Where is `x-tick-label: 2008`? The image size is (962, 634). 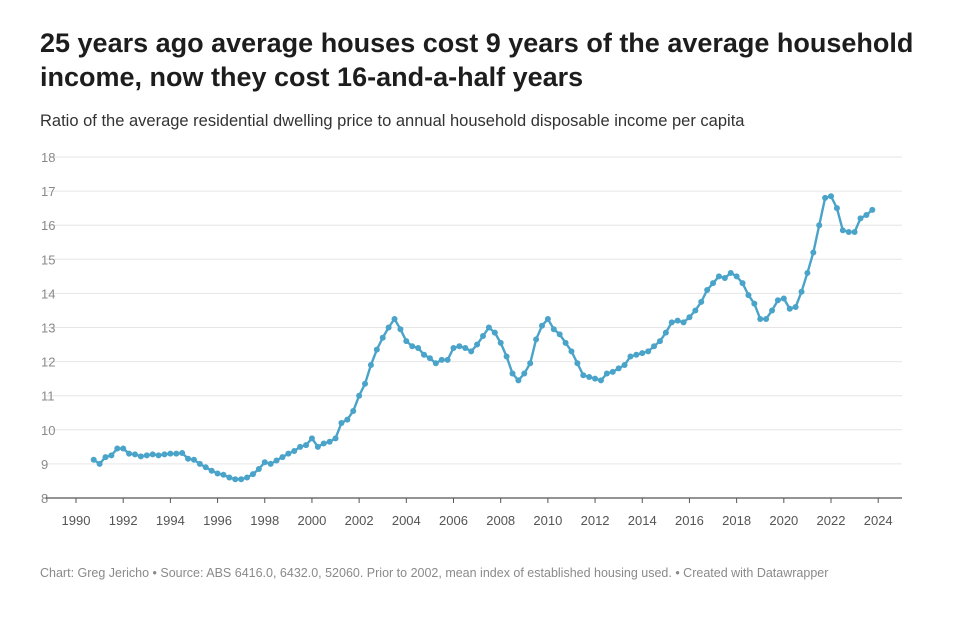 x-tick-label: 2008 is located at coordinates (500, 520).